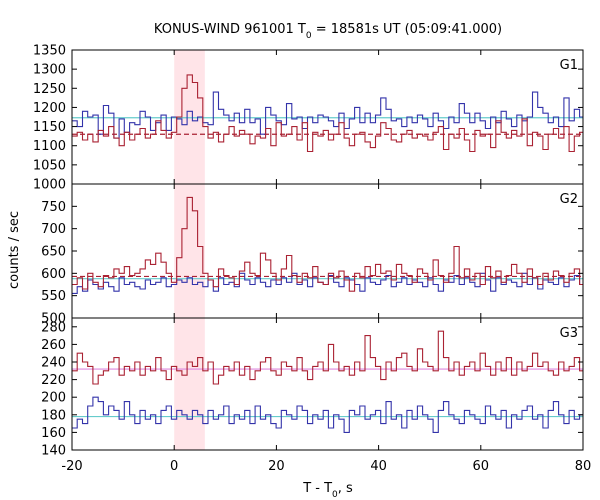  What do you see at coordinates (189, 384) in the screenshot?
I see `highlight-band-g3` at bounding box center [189, 384].